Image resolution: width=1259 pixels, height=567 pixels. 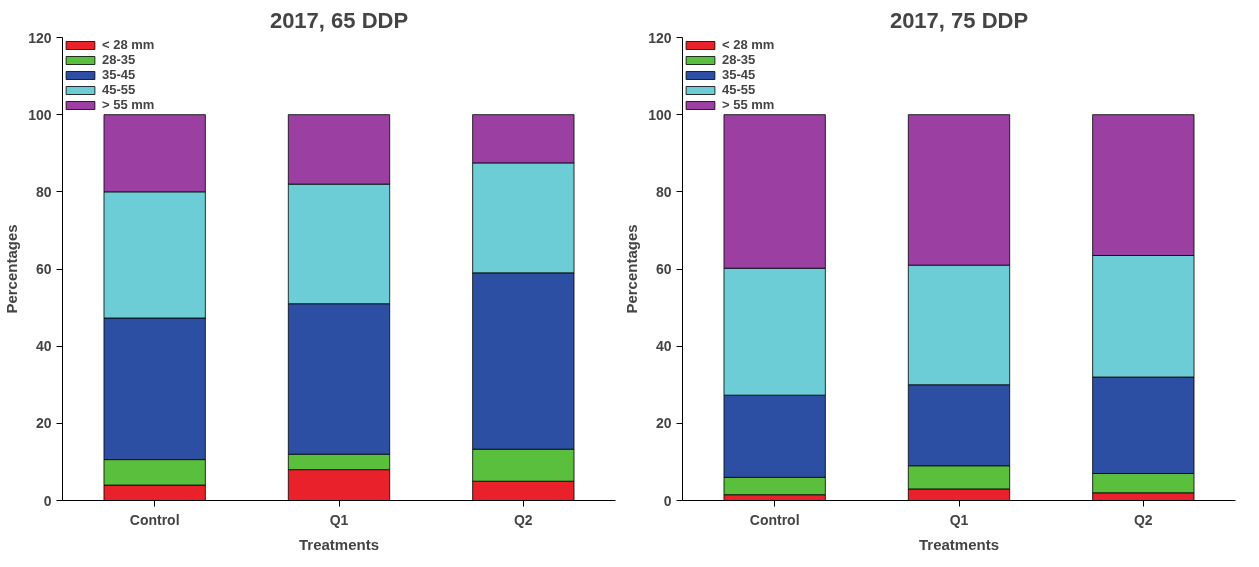 I want to click on chart-title: 2017, 65 DDP, so click(x=339, y=20).